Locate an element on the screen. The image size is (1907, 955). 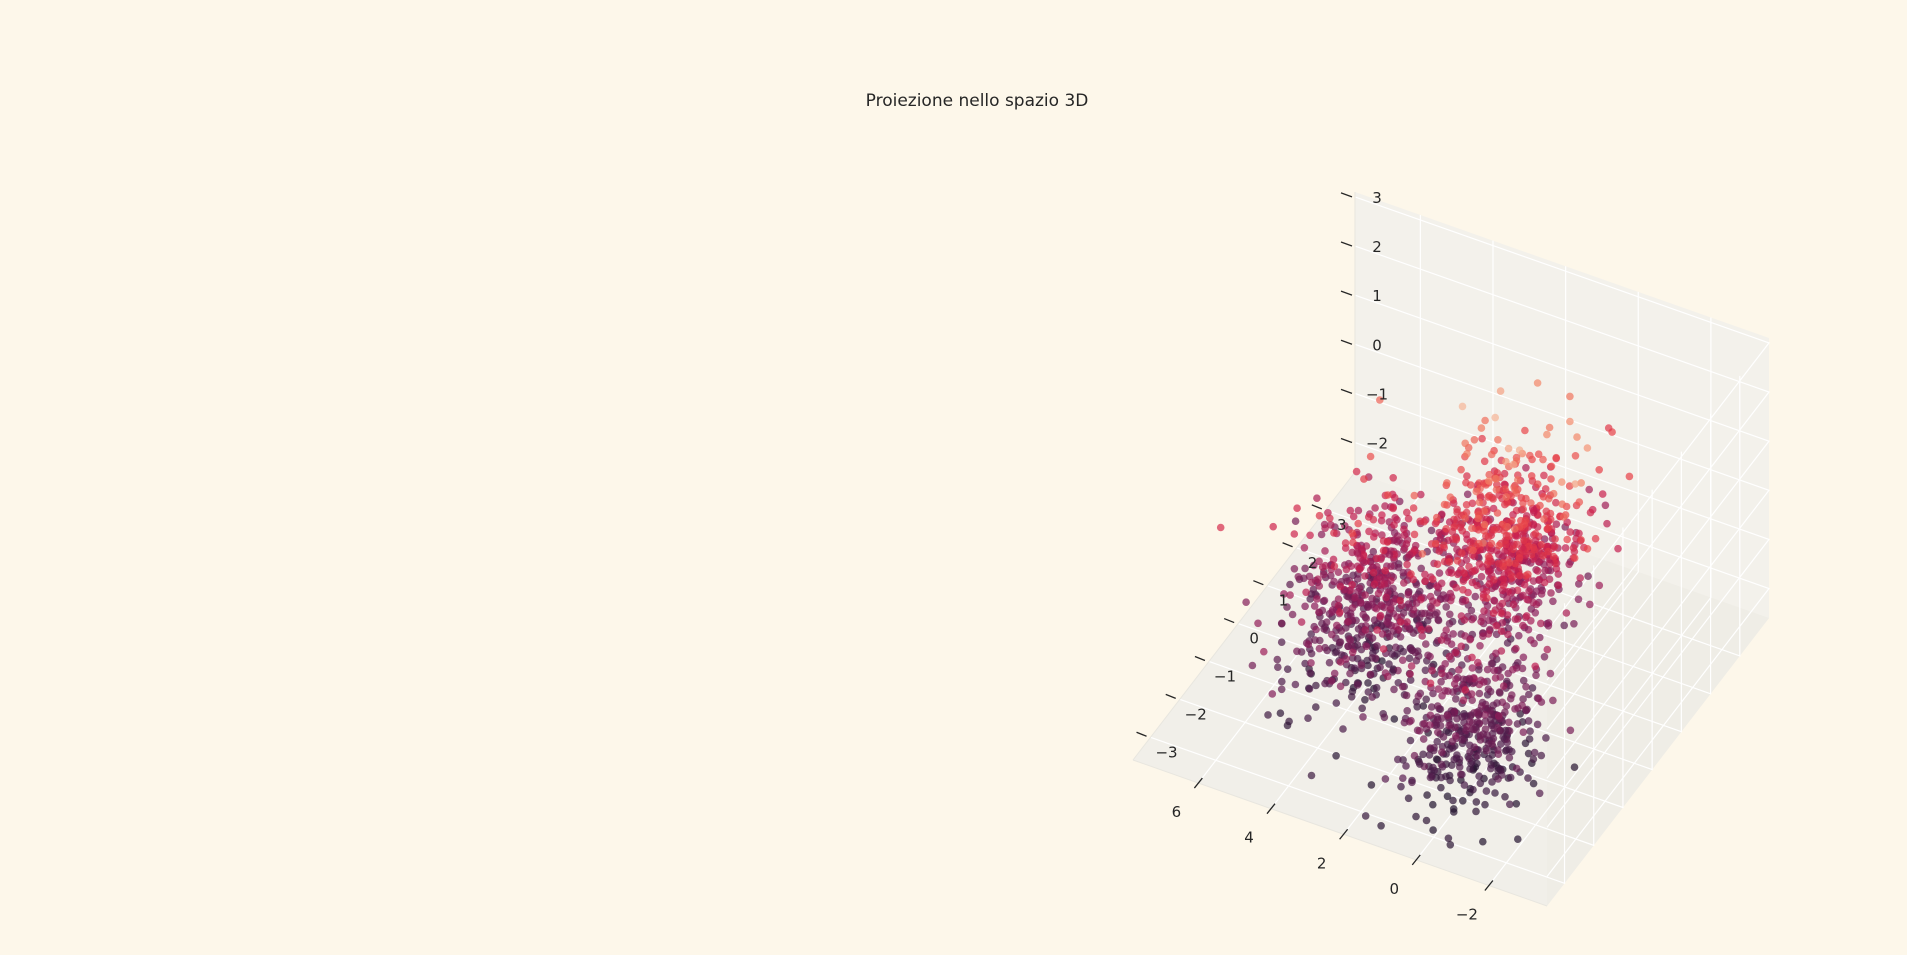
z-tick-label: −1 is located at coordinates (1377, 394).